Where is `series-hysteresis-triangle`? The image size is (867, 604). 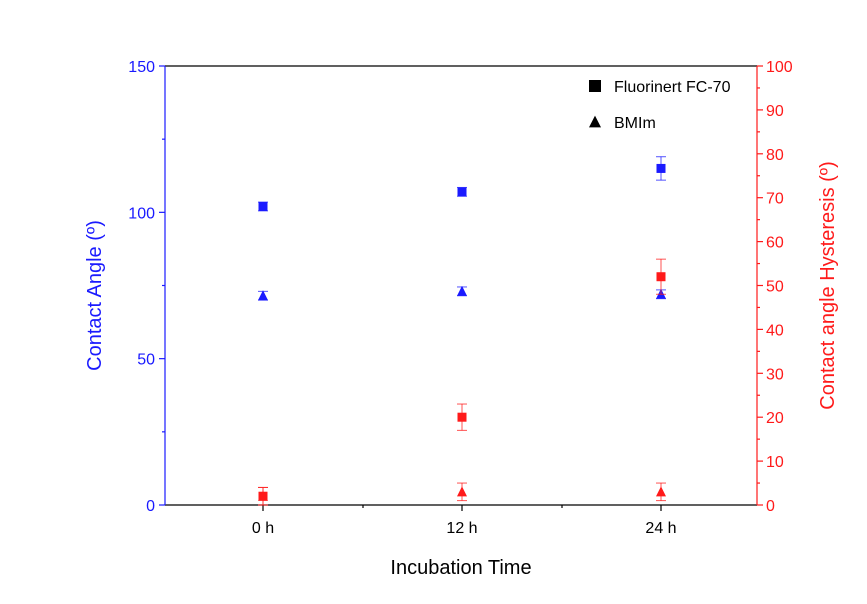 series-hysteresis-triangle is located at coordinates (462, 494).